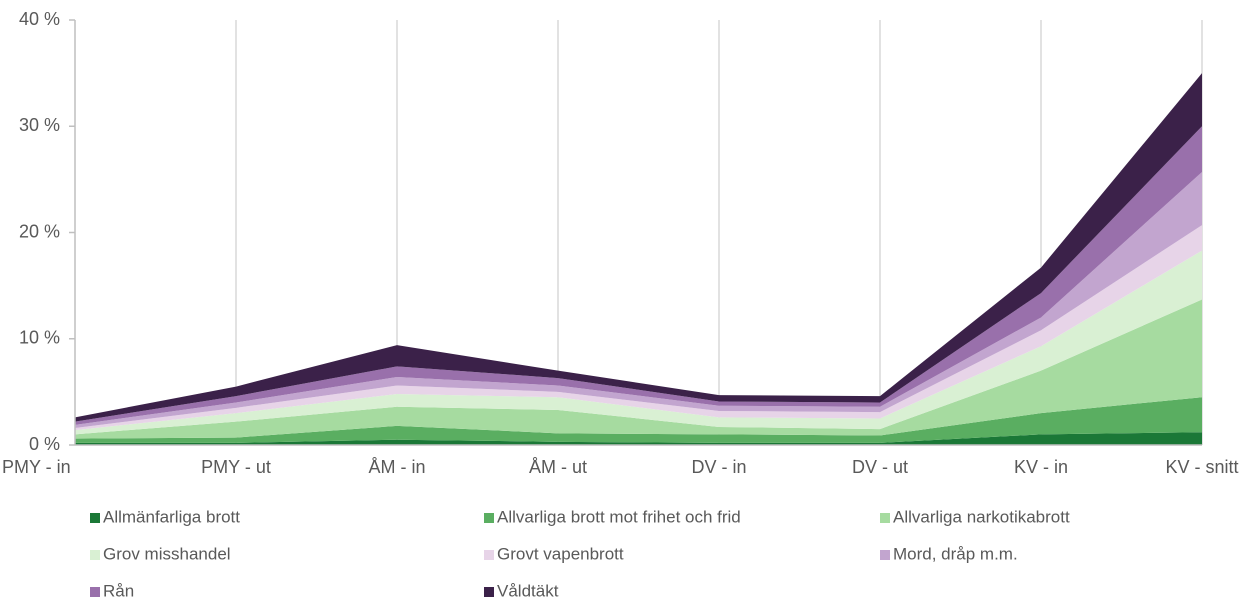  Describe the element at coordinates (236, 467) in the screenshot. I see `x-tick-label: PMY - ut` at that location.